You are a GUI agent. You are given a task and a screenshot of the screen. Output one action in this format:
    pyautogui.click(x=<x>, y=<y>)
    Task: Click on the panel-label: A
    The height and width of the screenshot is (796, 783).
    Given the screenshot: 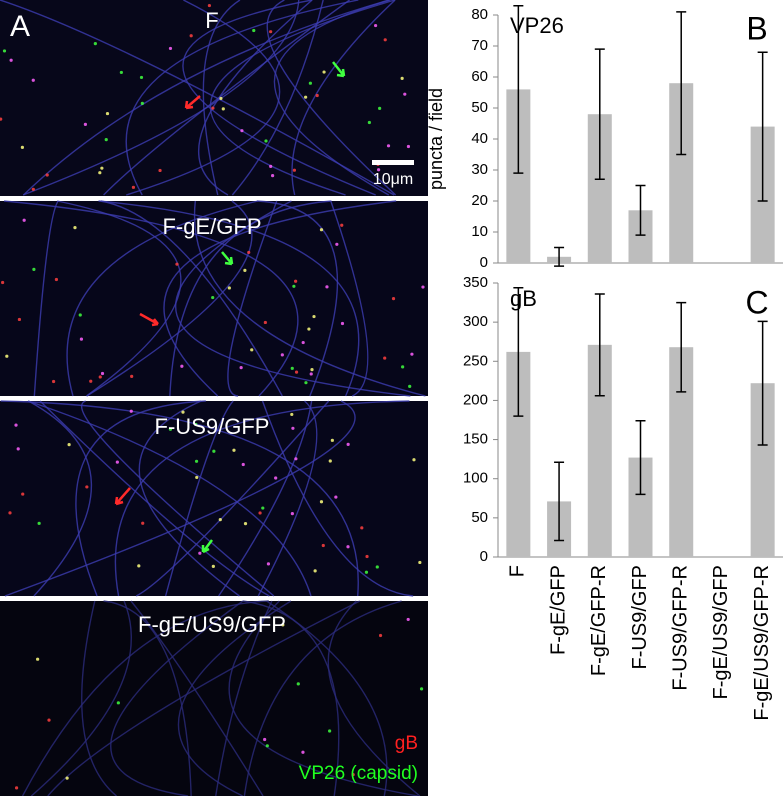 What is the action you would take?
    pyautogui.click(x=20, y=26)
    